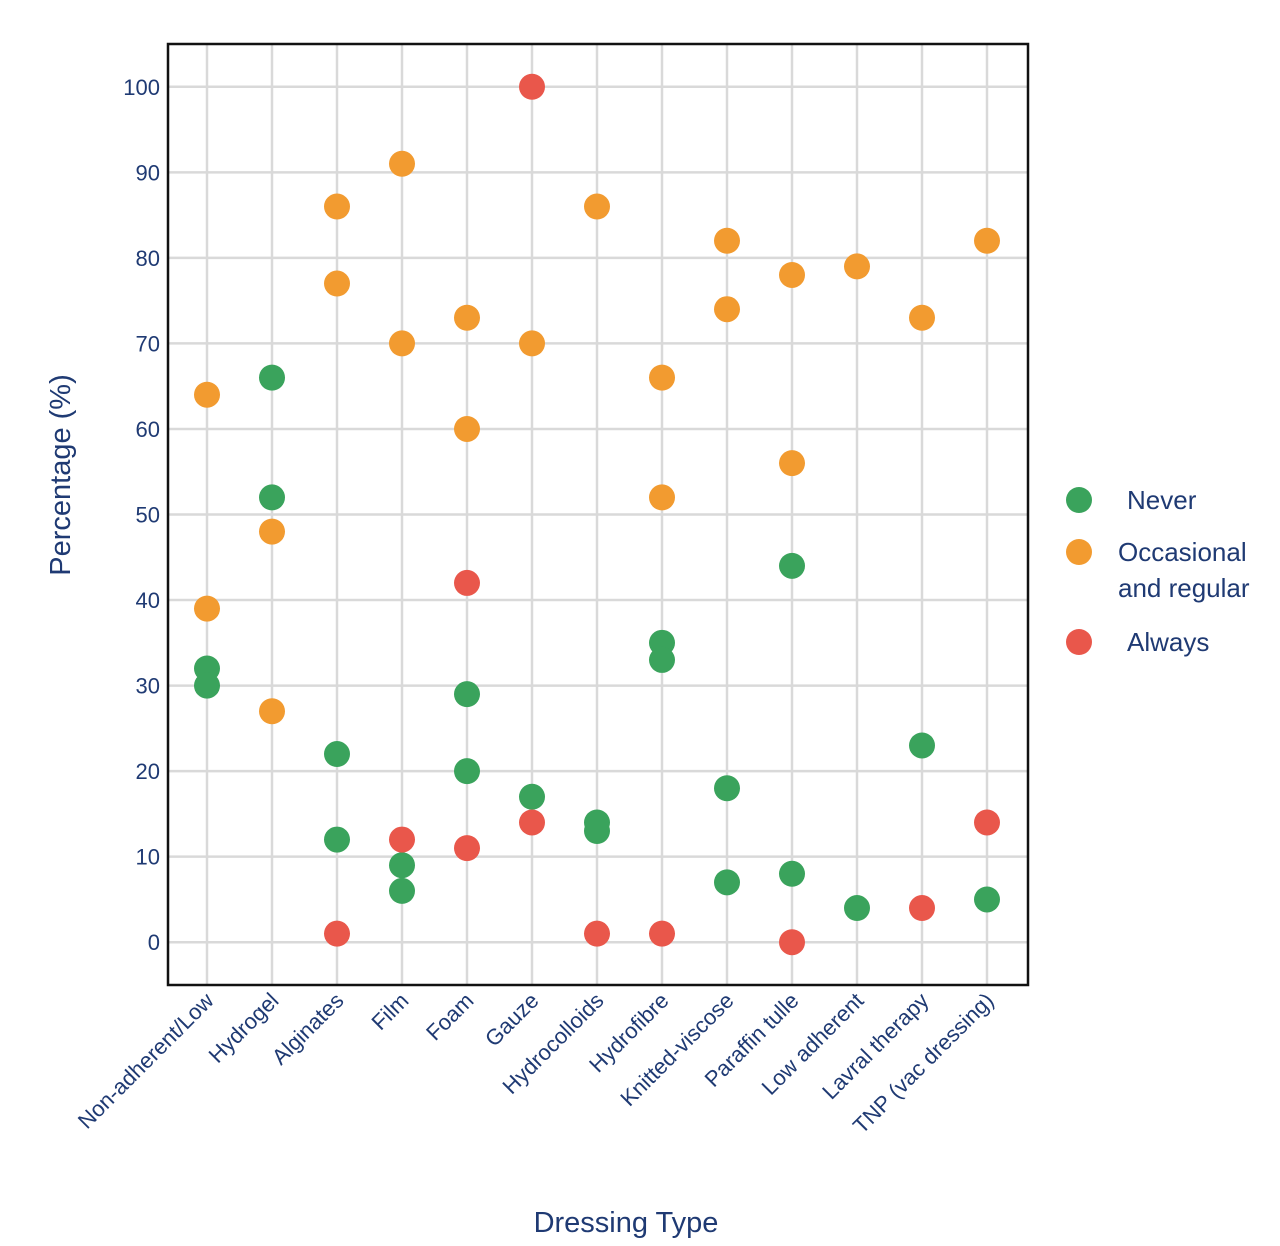 This screenshot has width=1280, height=1246. What do you see at coordinates (1168, 642) in the screenshot?
I see `legend-label: Always` at bounding box center [1168, 642].